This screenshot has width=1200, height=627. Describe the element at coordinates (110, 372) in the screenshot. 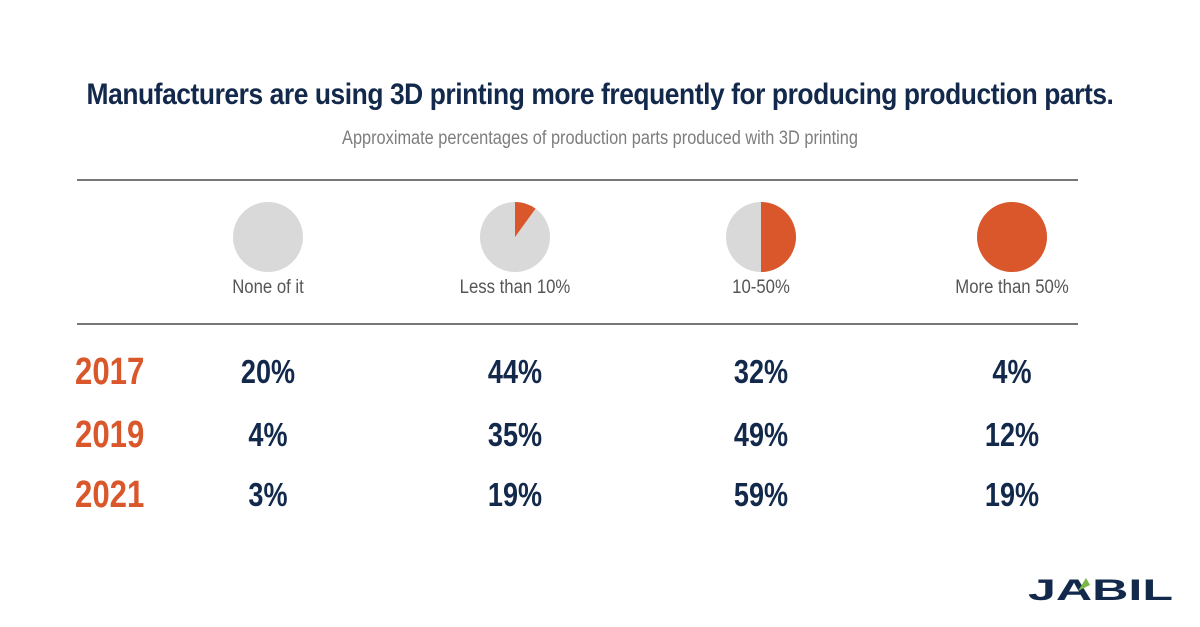

I see `year-label-2017: 2017` at that location.